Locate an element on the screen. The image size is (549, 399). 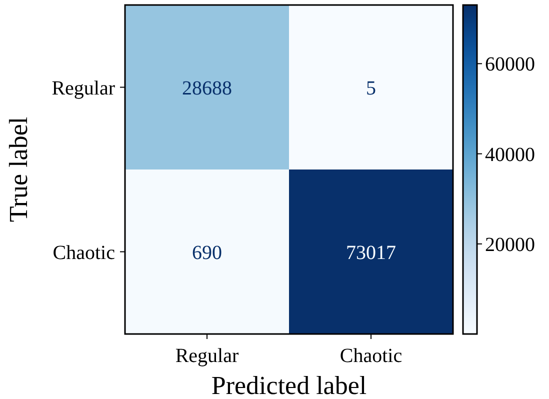
y-axis-title: True label is located at coordinates (19, 169).